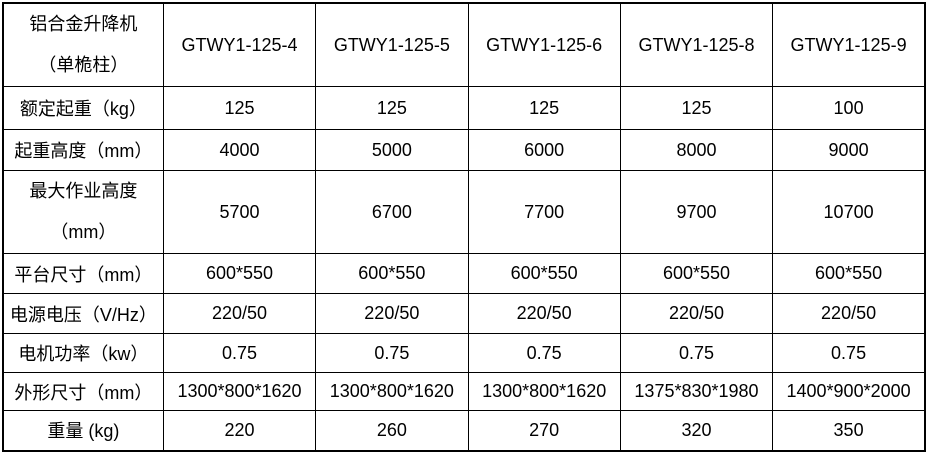 Image resolution: width=931 pixels, height=468 pixels. What do you see at coordinates (696, 430) in the screenshot?
I see `value-cell: 320` at bounding box center [696, 430].